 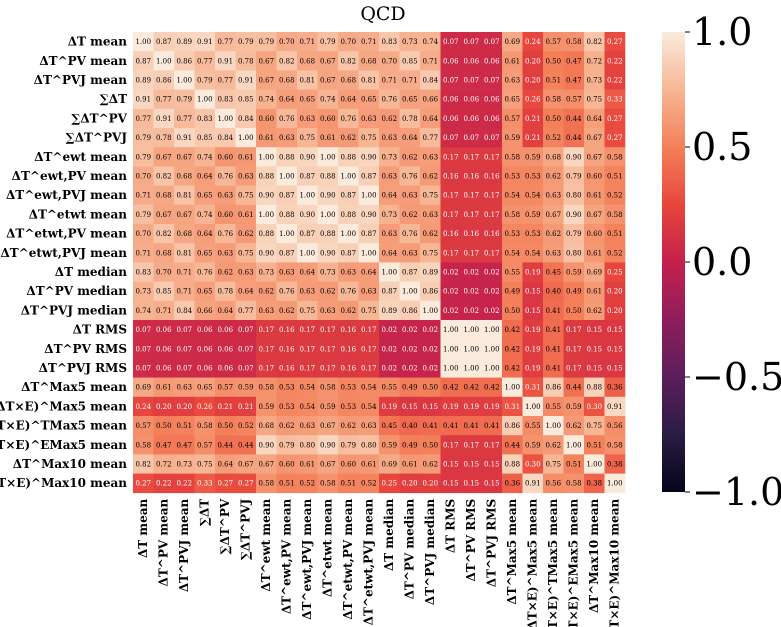 I want to click on cell-value-label: 0.33, so click(x=205, y=484).